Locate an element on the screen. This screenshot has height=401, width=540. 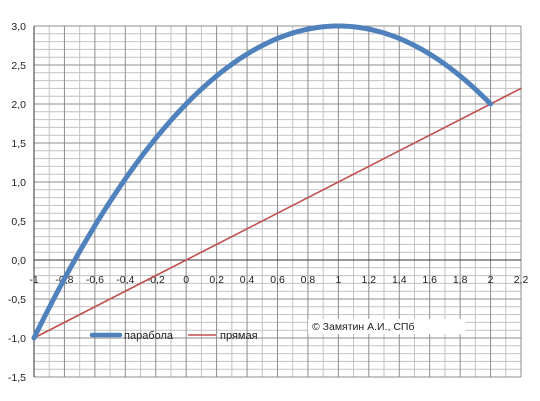
y-tick-label: 2,5 is located at coordinates (18, 66).